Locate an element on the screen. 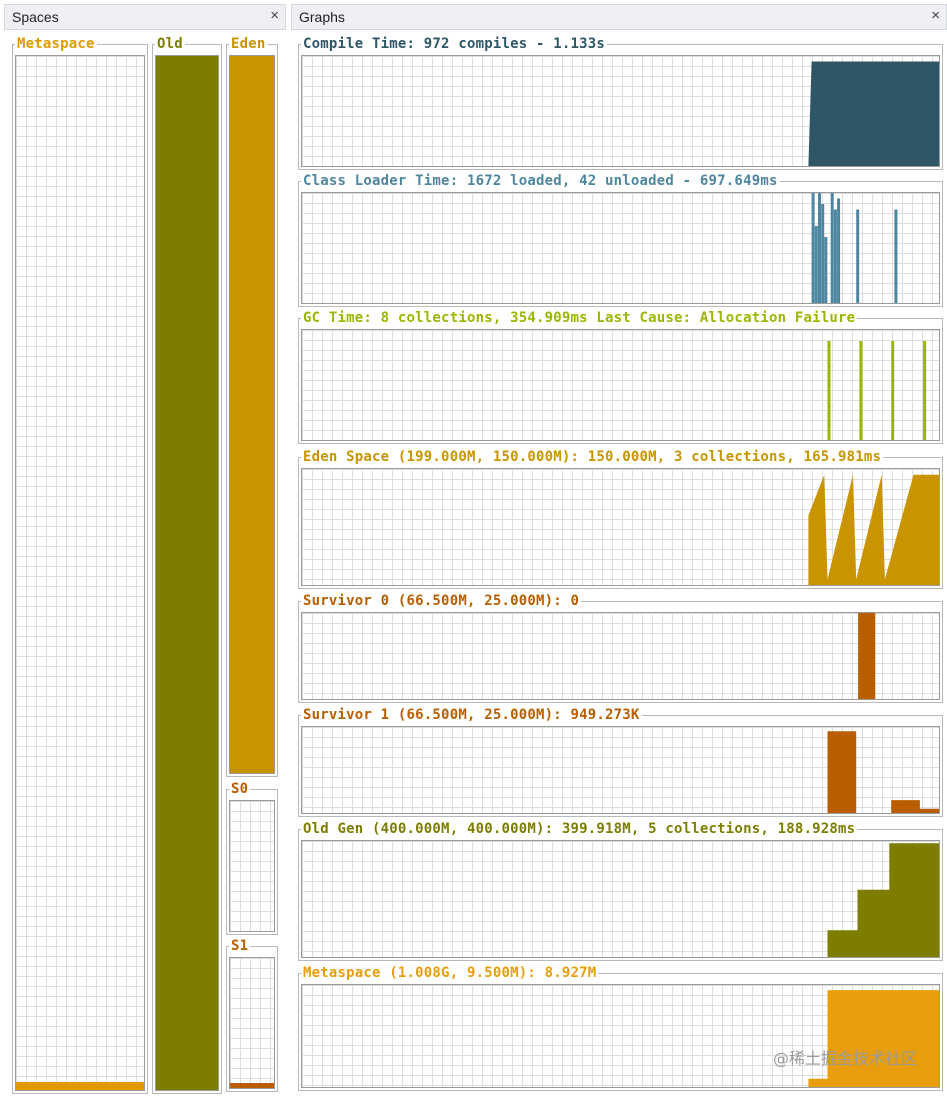  space-label: Eden is located at coordinates (248, 44).